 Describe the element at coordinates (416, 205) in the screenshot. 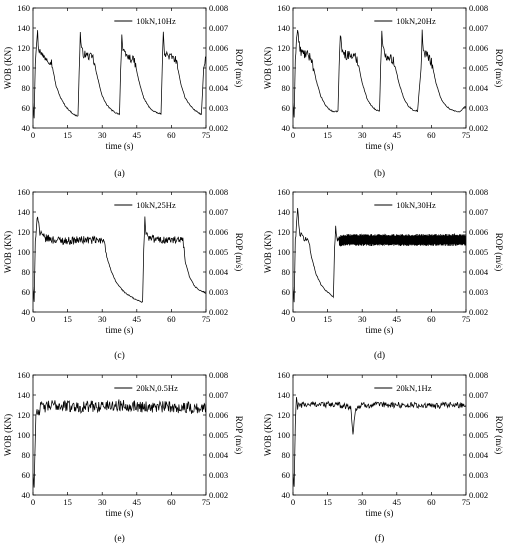

I see `legend-label: 10kN,30Hz` at that location.